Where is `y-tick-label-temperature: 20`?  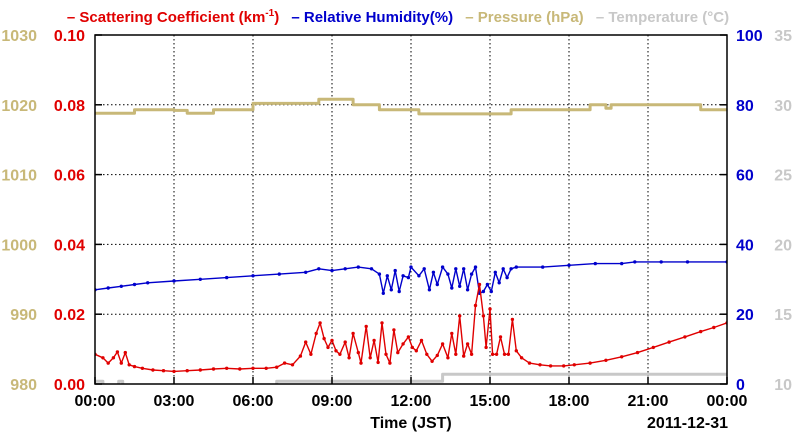 y-tick-label-temperature: 20 is located at coordinates (783, 245).